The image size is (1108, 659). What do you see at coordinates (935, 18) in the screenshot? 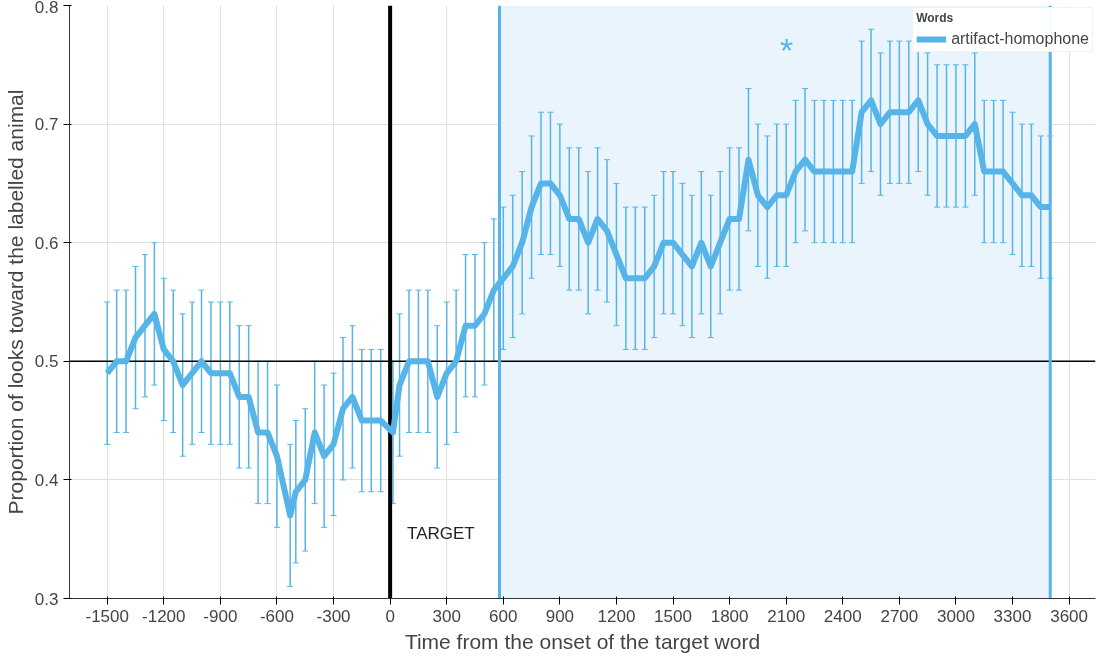
I see `legend-title: Words` at bounding box center [935, 18].